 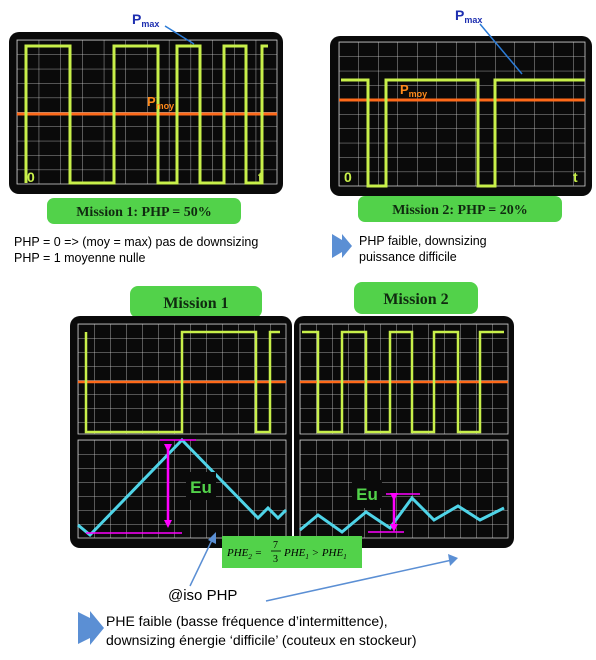 I want to click on axis-time-left: t, so click(x=260, y=177).